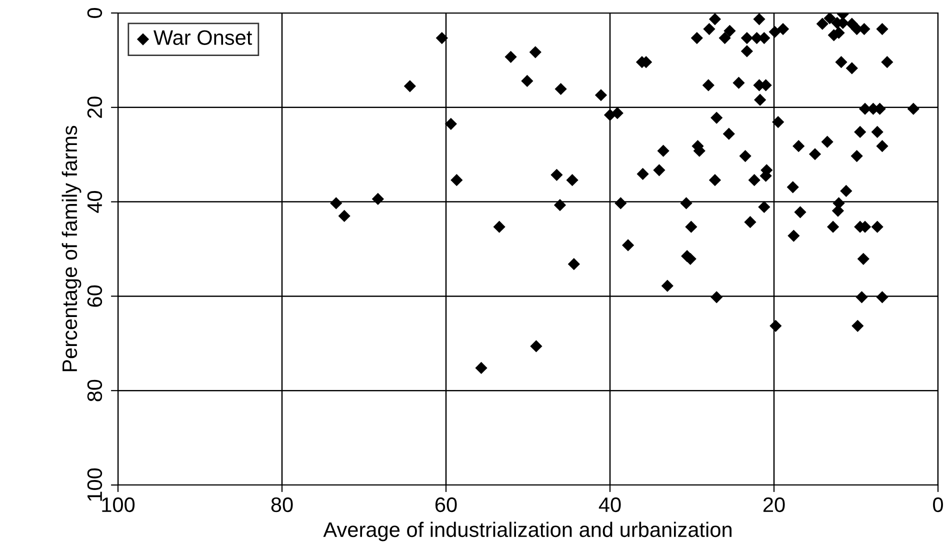 The height and width of the screenshot is (554, 945). Describe the element at coordinates (94, 107) in the screenshot. I see `y-tick-label: 20` at that location.